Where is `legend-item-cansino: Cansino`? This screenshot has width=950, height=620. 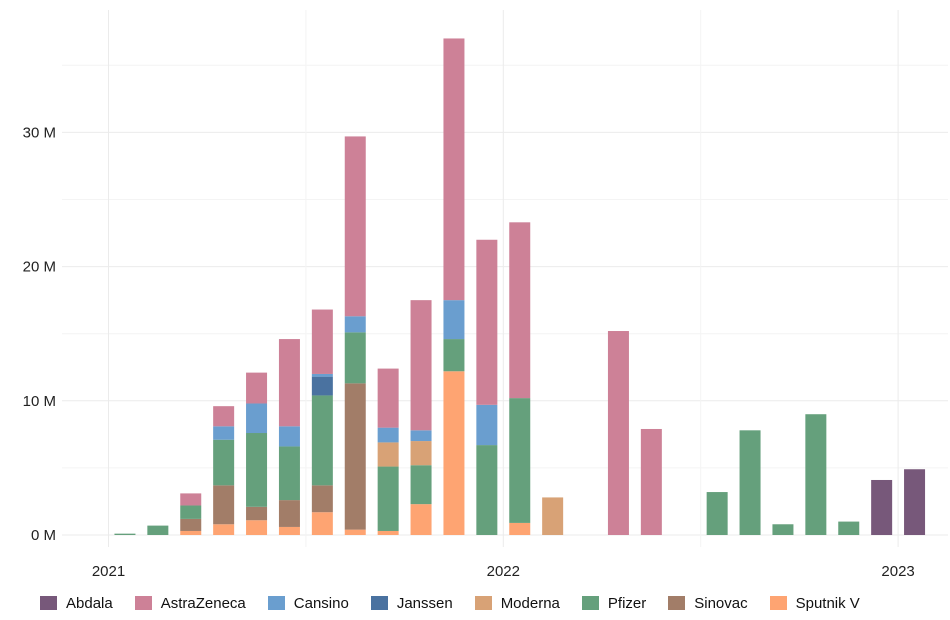
legend-item-cansino: Cansino is located at coordinates (308, 603).